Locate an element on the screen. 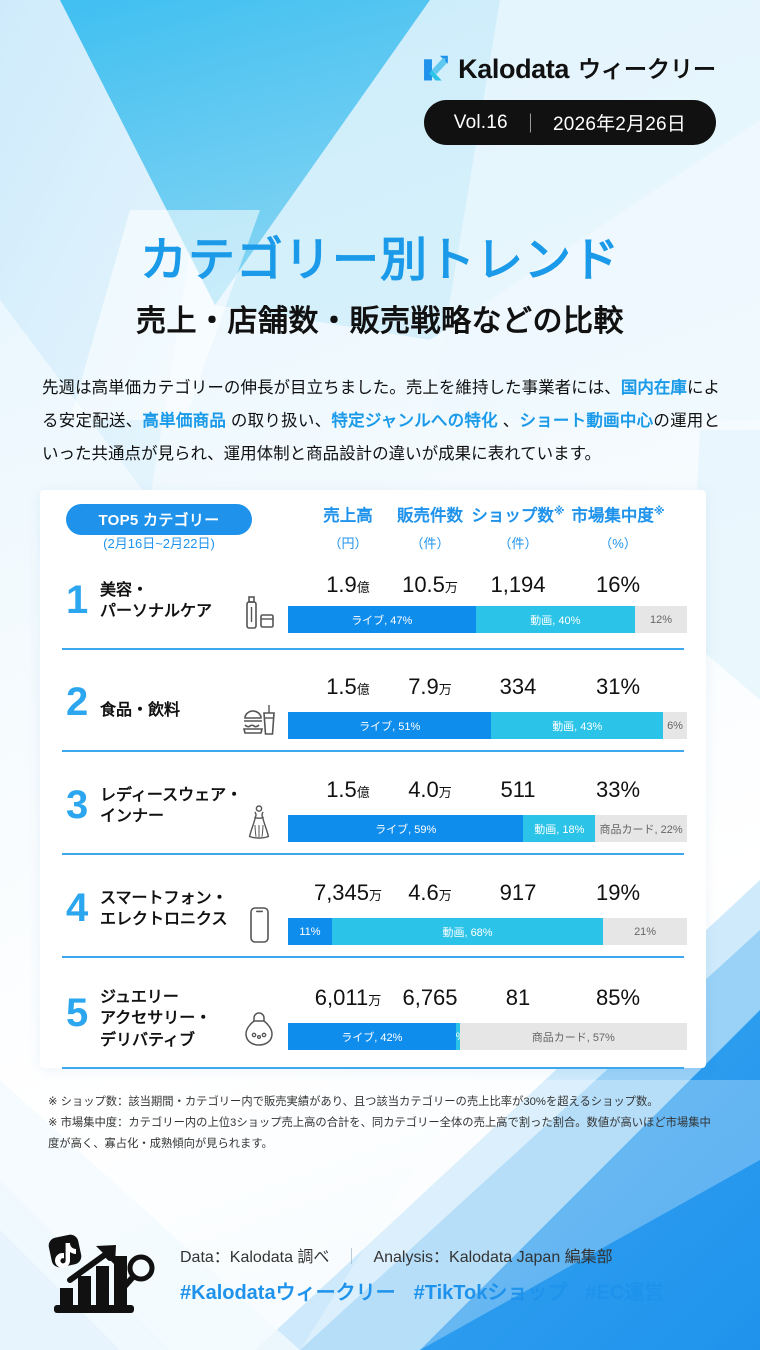 The height and width of the screenshot is (1350, 760). sales-value: 1.5億 is located at coordinates (348, 789).